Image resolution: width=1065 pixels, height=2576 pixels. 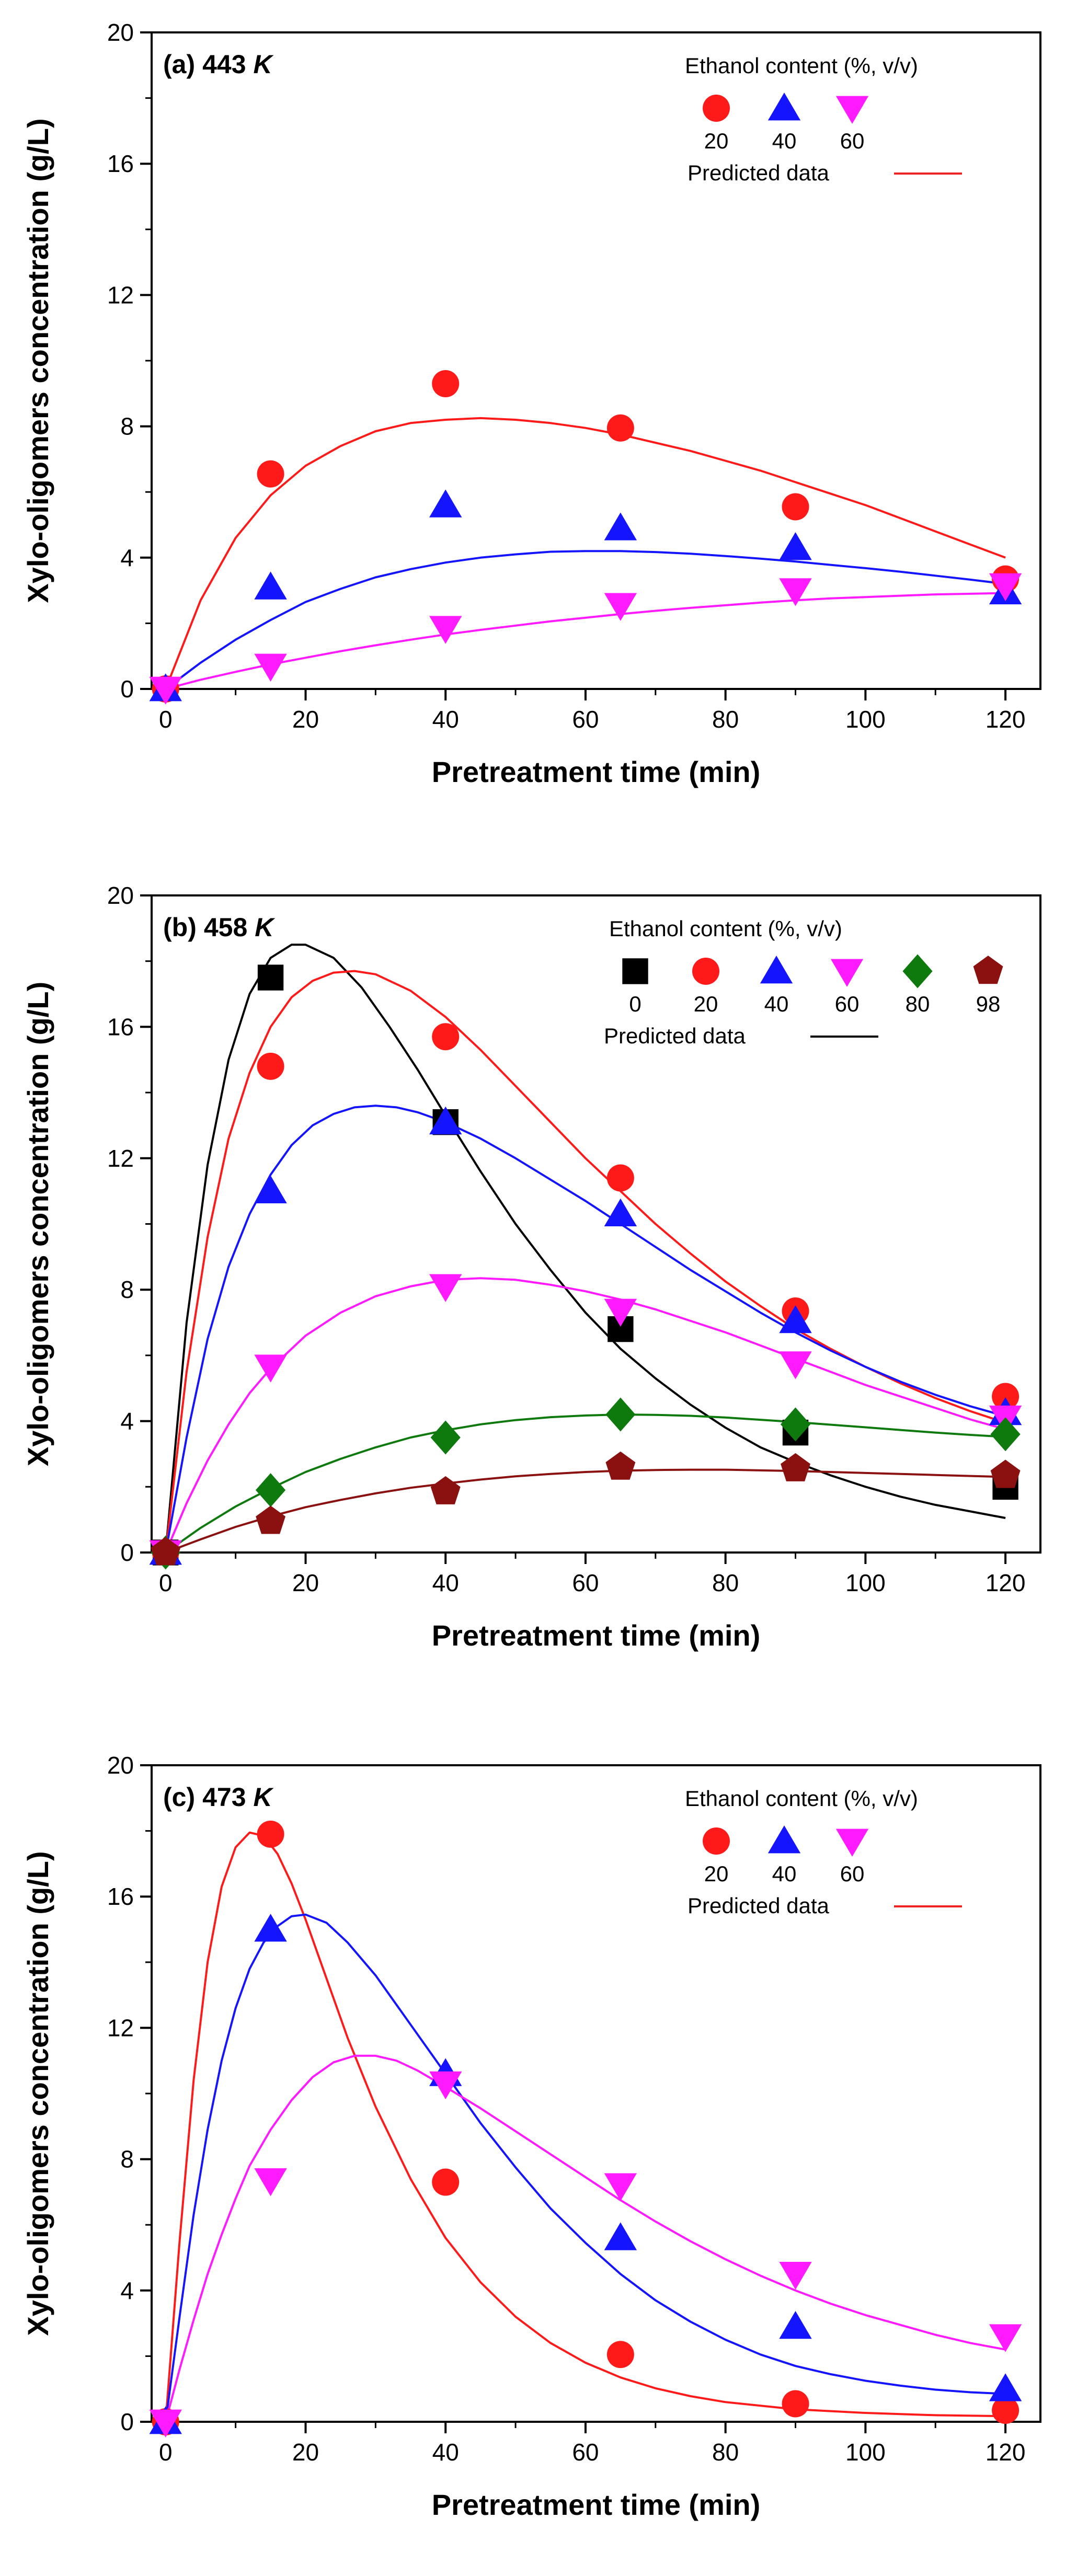 I want to click on panel-temperature: 473, so click(x=224, y=1797).